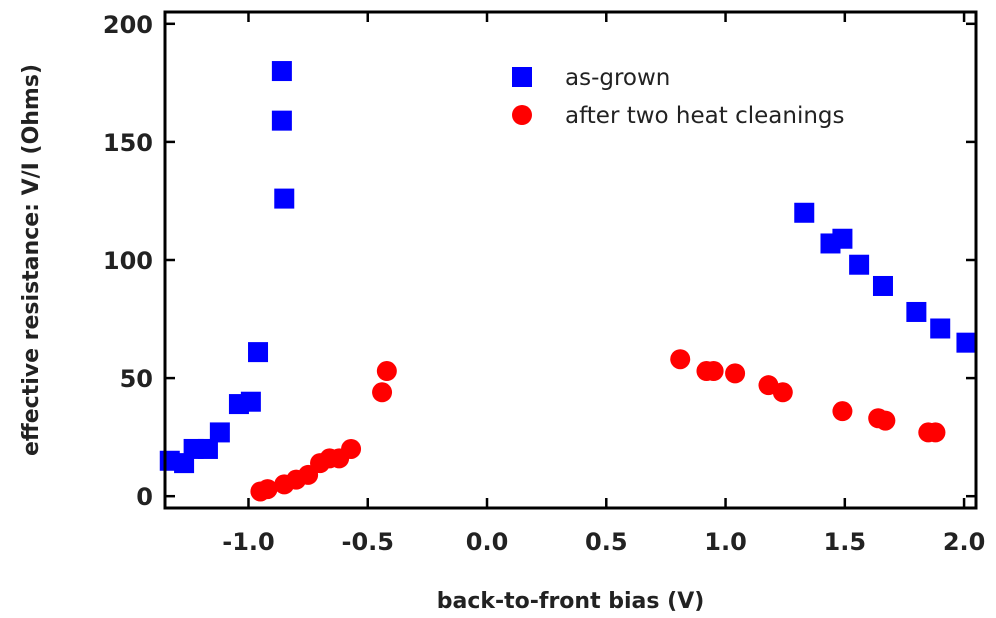  Describe the element at coordinates (705, 116) in the screenshot. I see `legend-label: after two heat cleanings` at that location.